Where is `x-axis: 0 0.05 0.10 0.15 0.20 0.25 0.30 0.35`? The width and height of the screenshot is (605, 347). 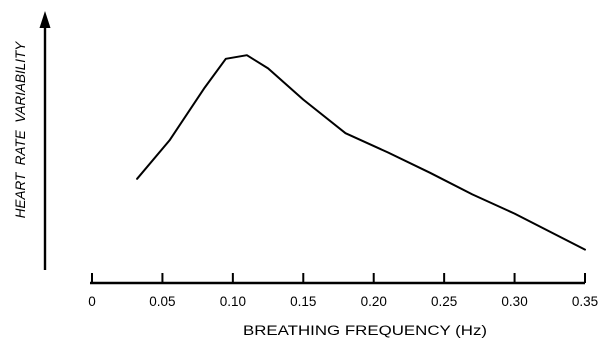
x-axis: 0 0.05 0.10 0.15 0.20 0.25 0.30 0.35 is located at coordinates (343, 291).